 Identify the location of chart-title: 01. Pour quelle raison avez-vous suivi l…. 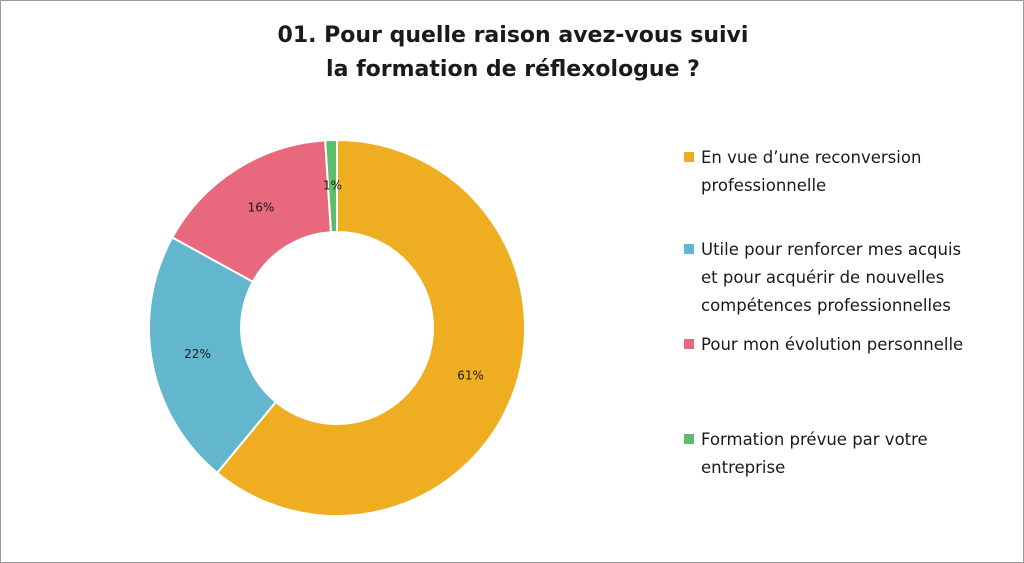
(513, 53).